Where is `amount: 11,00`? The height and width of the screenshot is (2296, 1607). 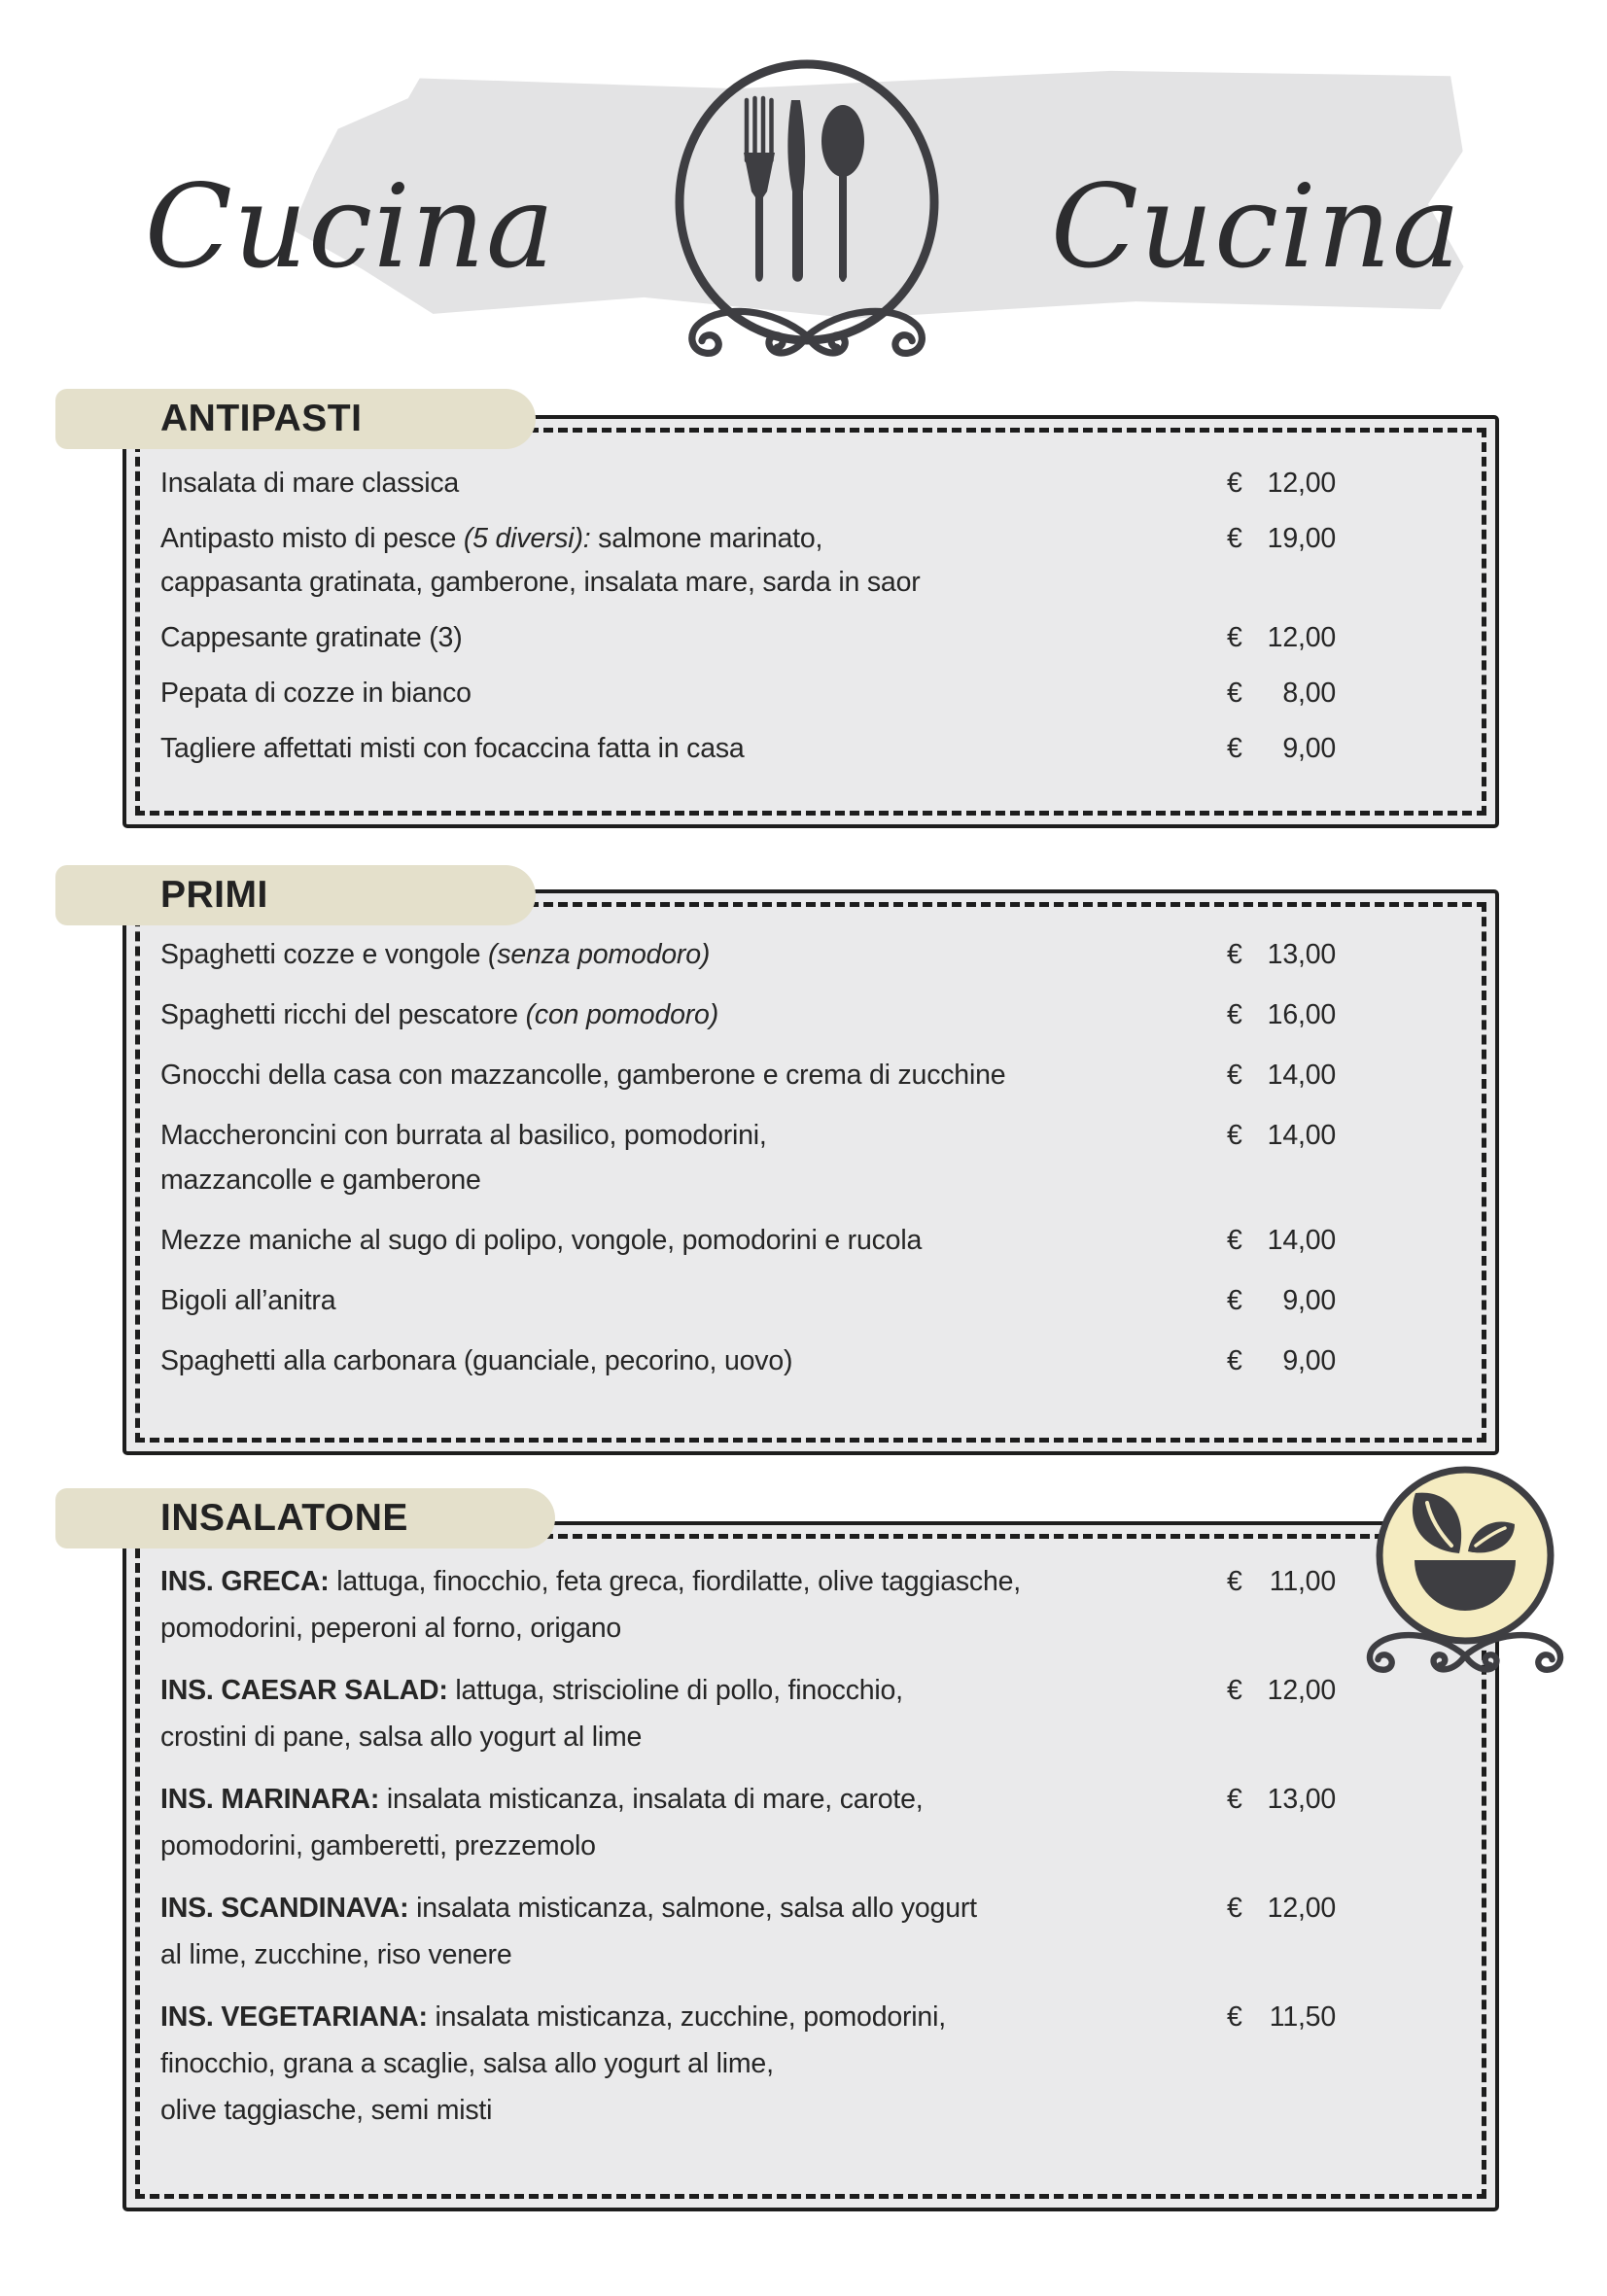 amount: 11,00 is located at coordinates (1302, 1581).